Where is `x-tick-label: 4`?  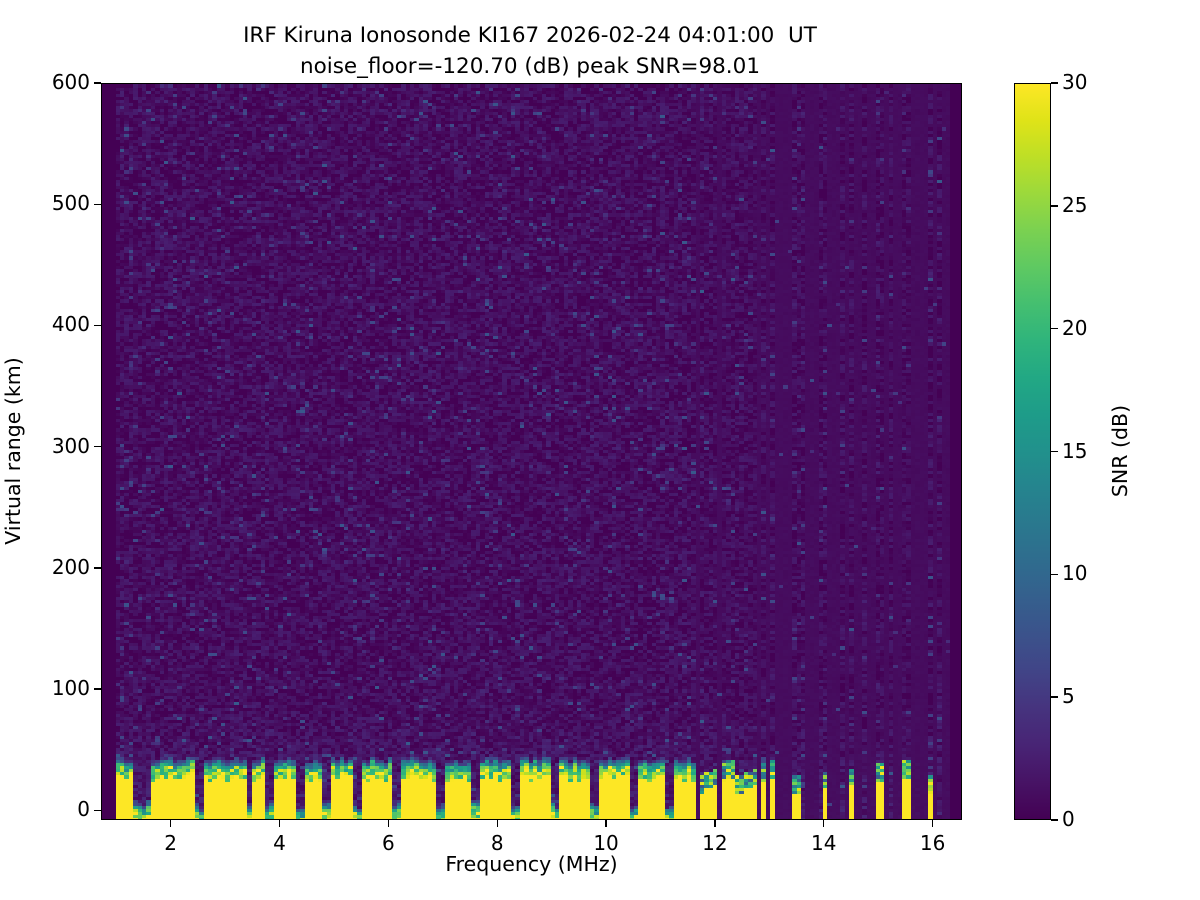
x-tick-label: 4 is located at coordinates (279, 843).